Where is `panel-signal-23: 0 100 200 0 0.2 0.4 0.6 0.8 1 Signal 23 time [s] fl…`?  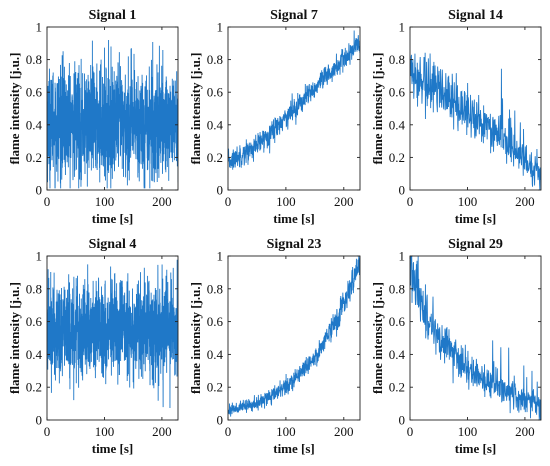 panel-signal-23: 0 100 200 0 0.2 0.4 0.6 0.8 1 Signal 23 time [s] fl… is located at coordinates (274, 346).